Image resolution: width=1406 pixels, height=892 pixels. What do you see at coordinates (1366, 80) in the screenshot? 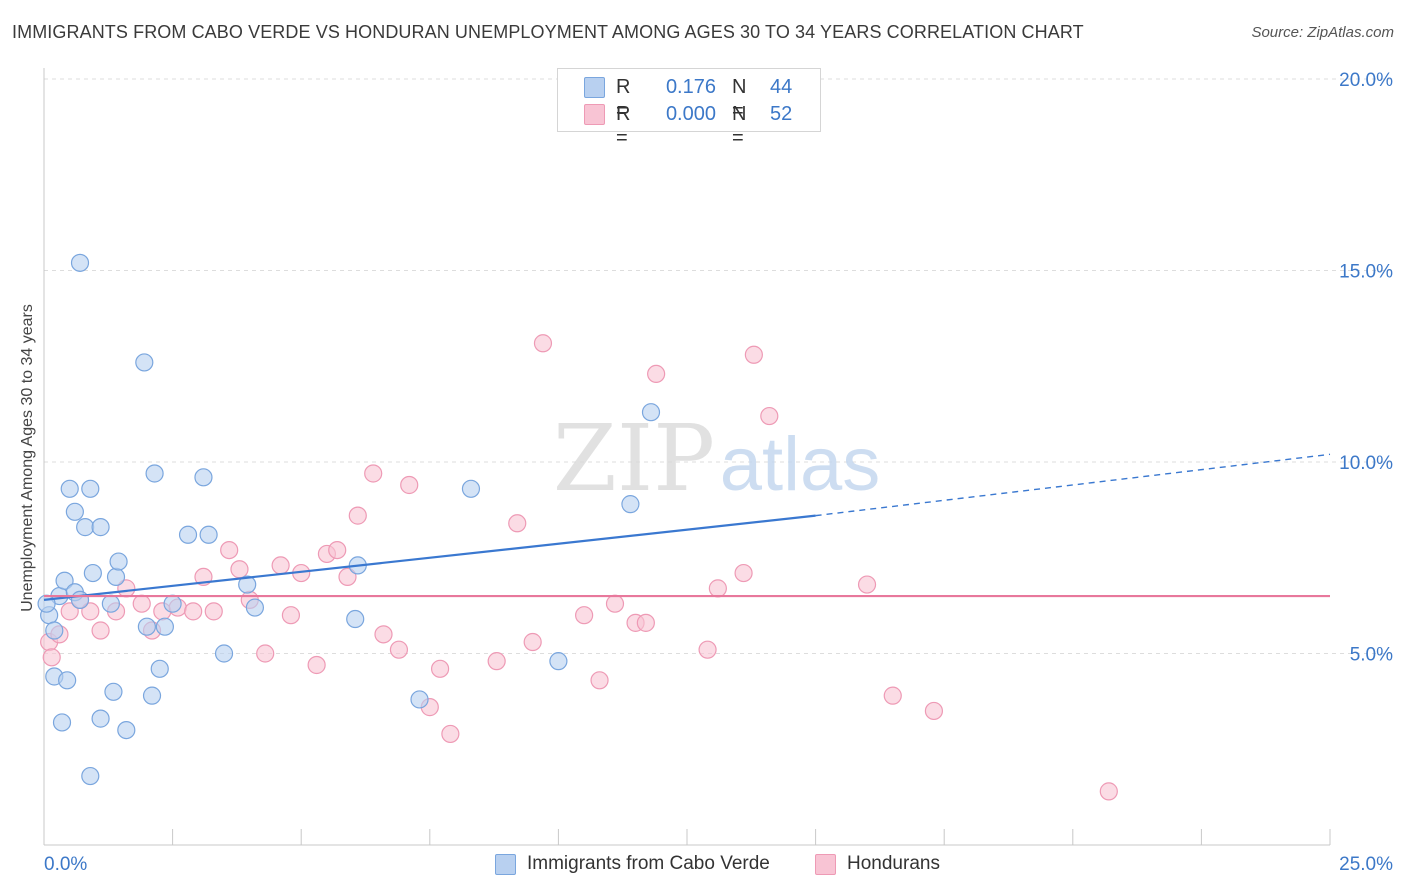
I see `y-tick-label: 20.0%` at bounding box center [1366, 80].